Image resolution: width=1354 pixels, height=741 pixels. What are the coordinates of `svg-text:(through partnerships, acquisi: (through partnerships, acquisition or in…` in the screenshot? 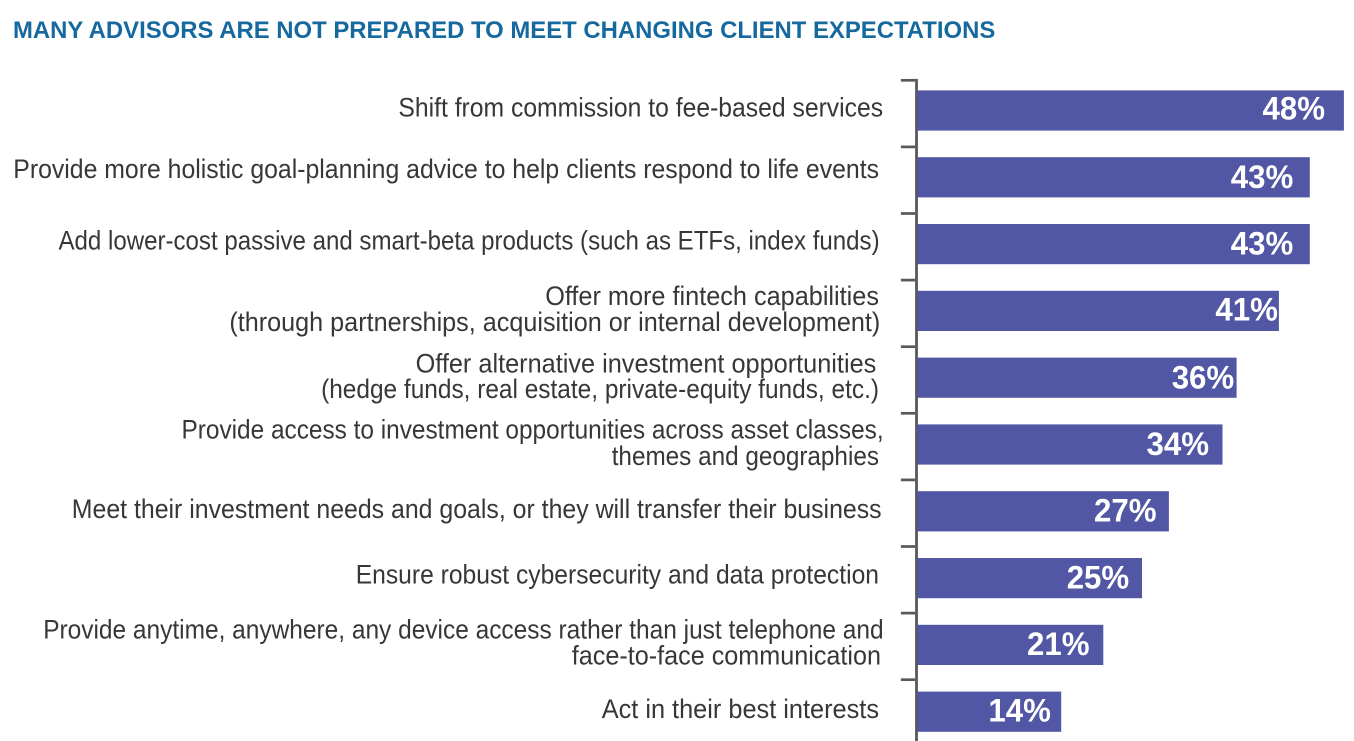 It's located at (554, 322).